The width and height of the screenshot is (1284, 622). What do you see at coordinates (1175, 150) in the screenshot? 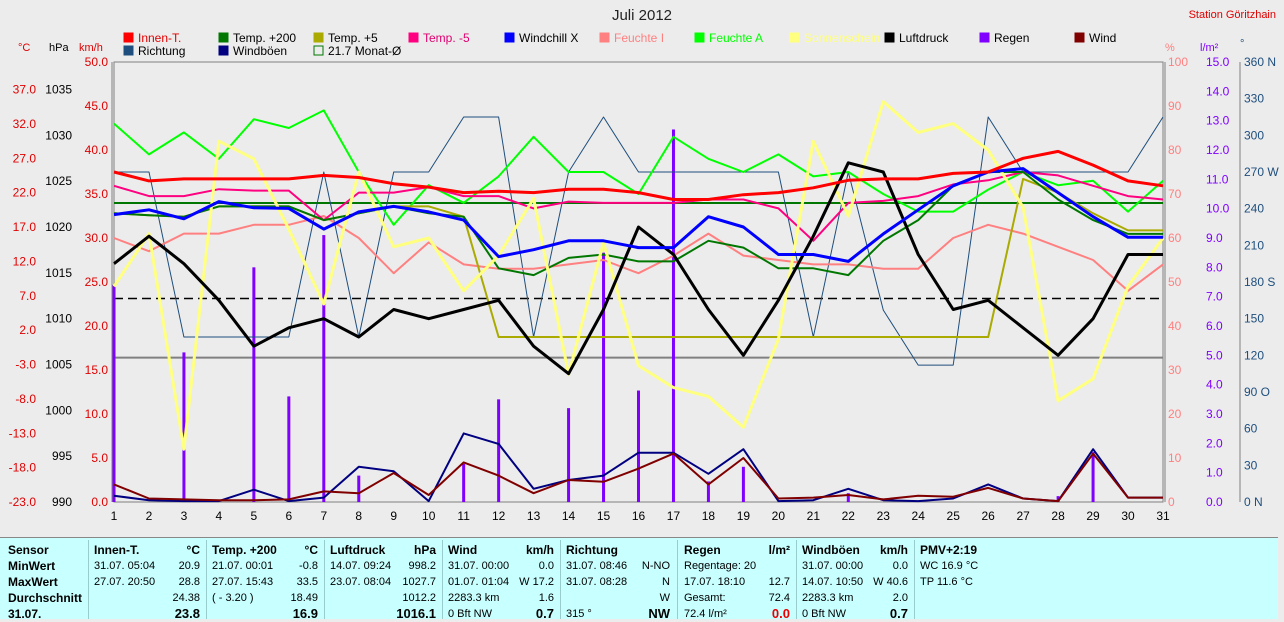
I see `percent-tick-label: 80` at bounding box center [1175, 150].